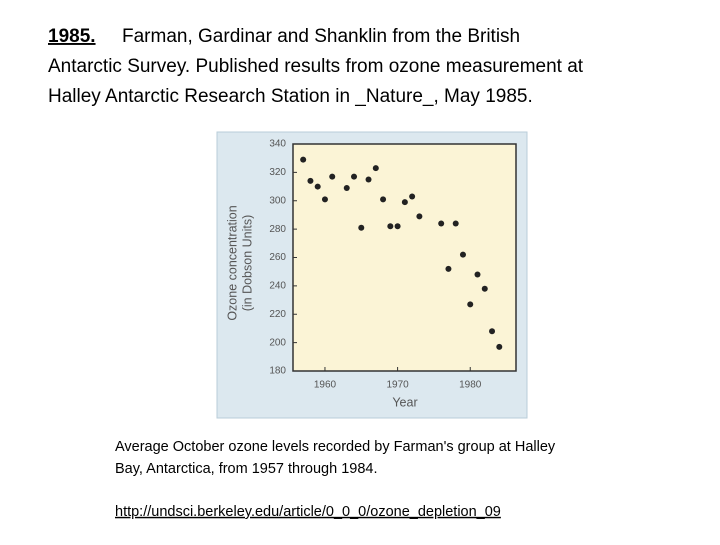  I want to click on y-tick-label: 200, so click(277, 342).